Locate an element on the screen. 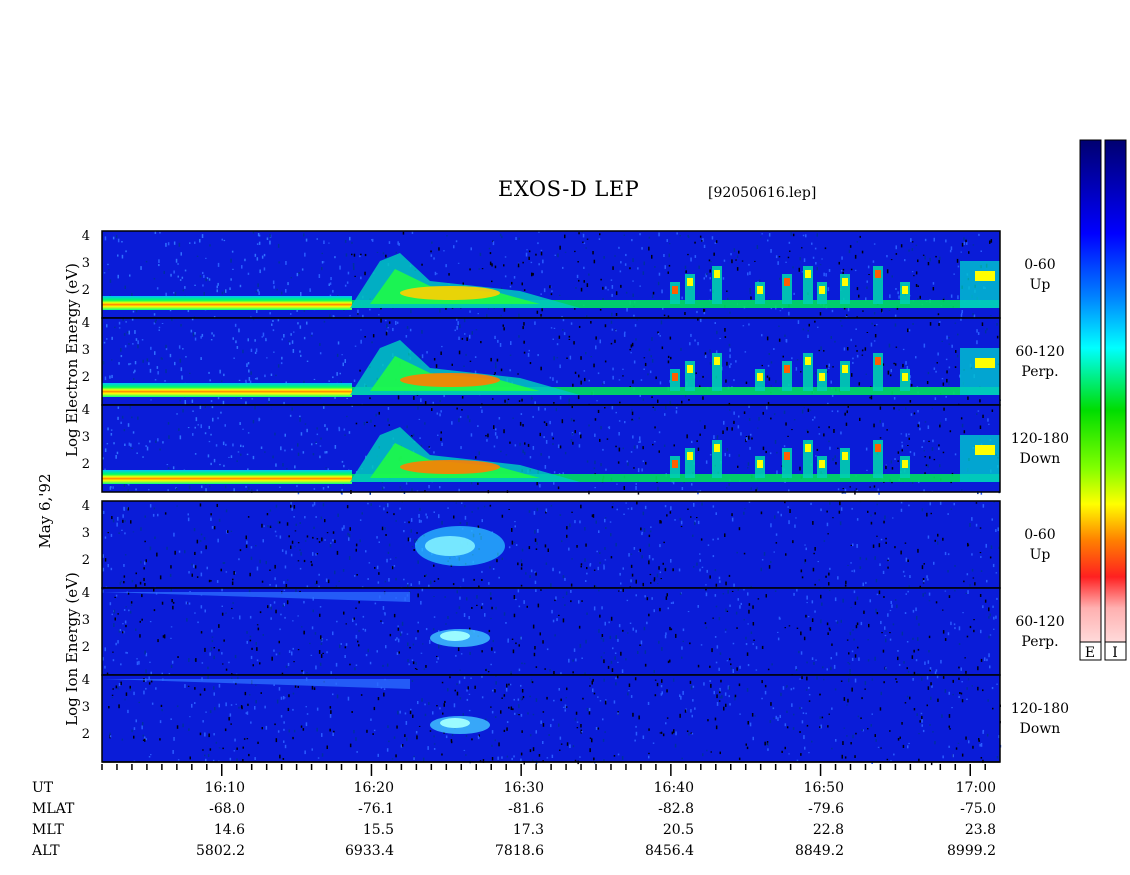  ut-value: 16:30 is located at coordinates (523, 788).